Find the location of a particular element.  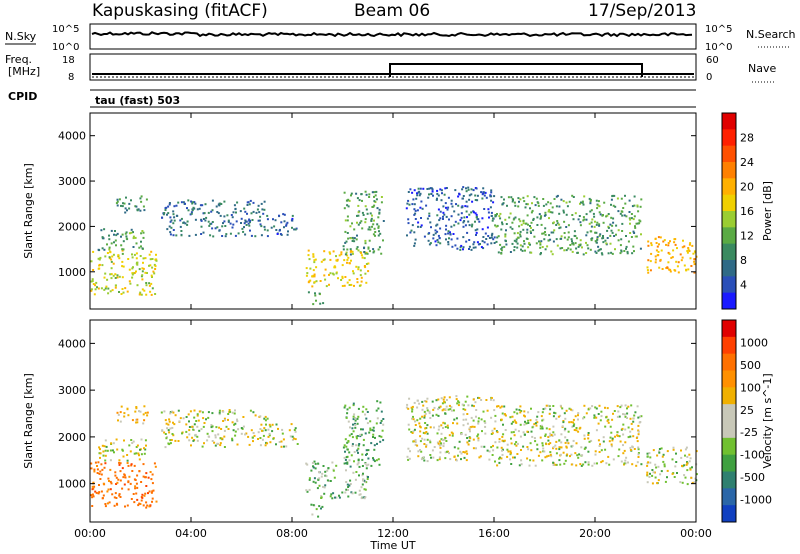

y-tick-label: 2000 is located at coordinates (72, 437).